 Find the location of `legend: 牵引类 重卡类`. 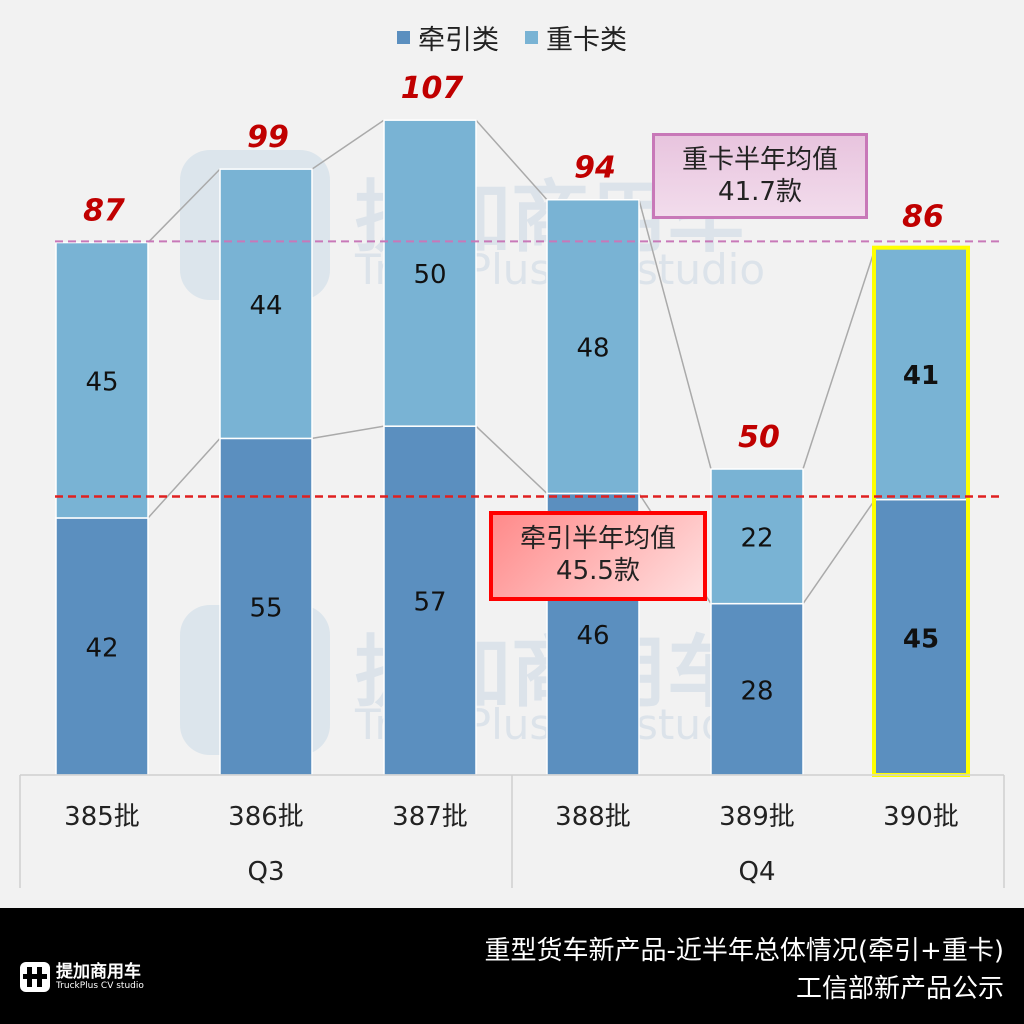

legend: 牵引类 重卡类 is located at coordinates (512, 37).